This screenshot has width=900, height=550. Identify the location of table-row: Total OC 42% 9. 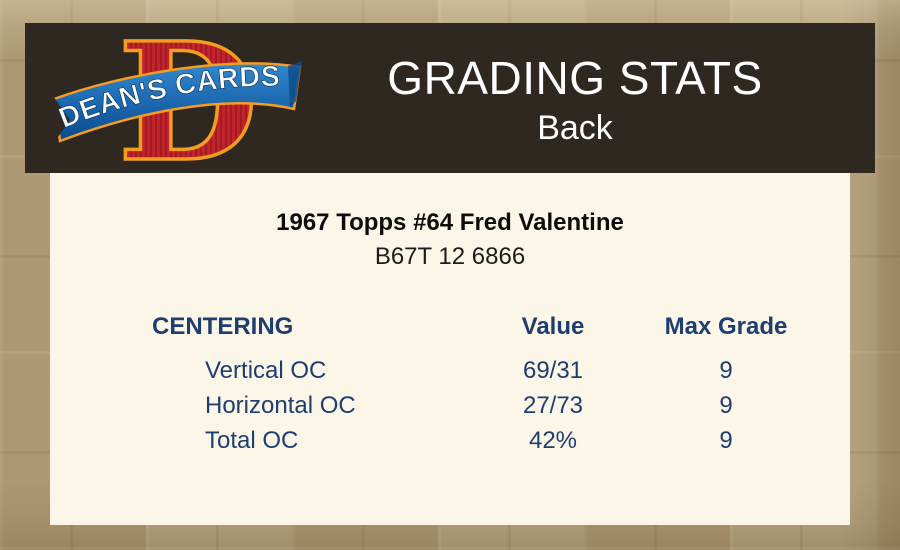
(488, 440).